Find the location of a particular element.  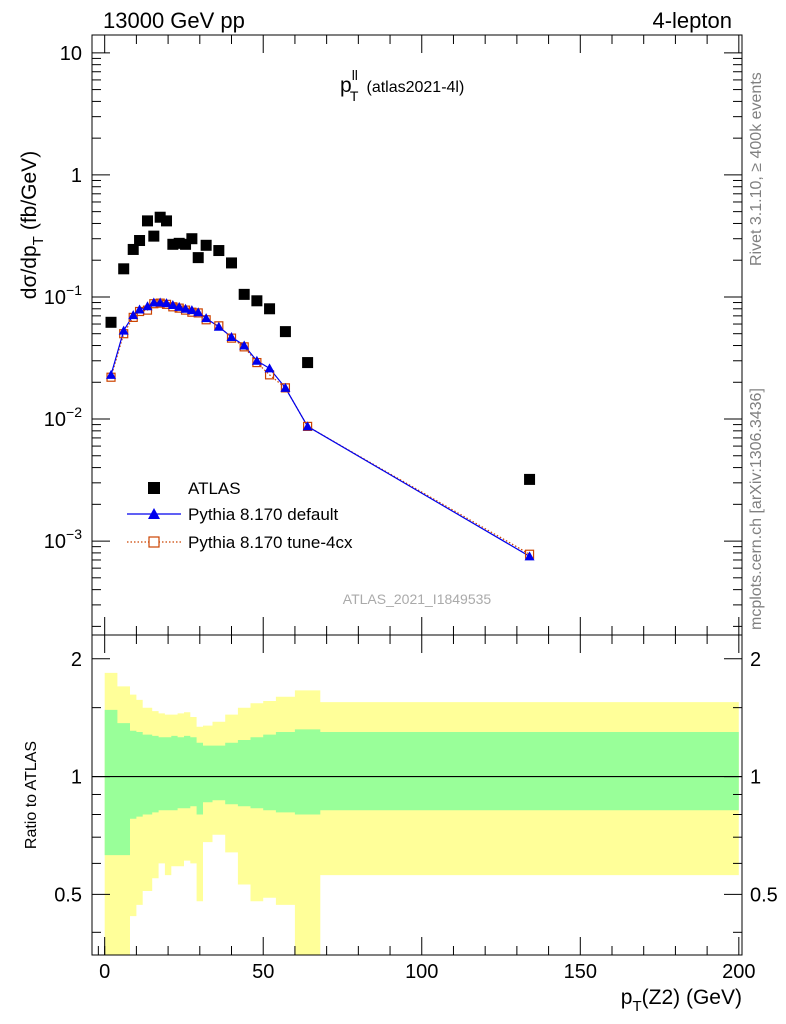

ratio-tick-label-left: 1 is located at coordinates (76, 778).